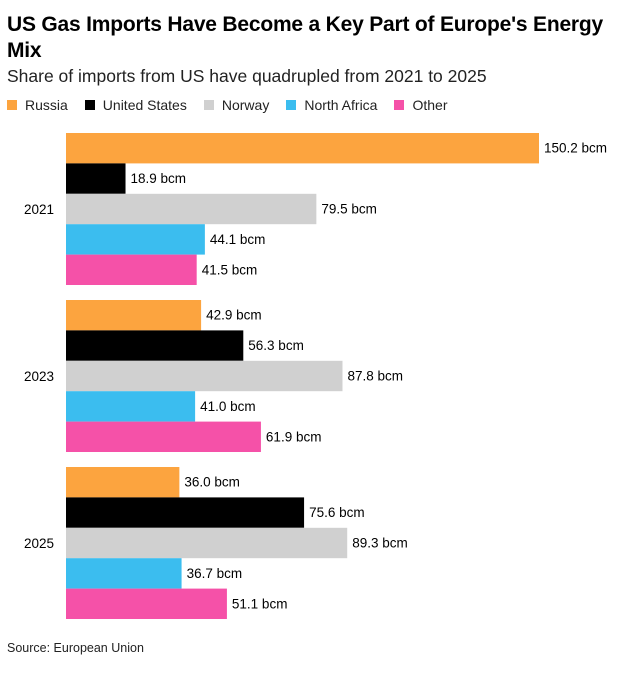 The height and width of the screenshot is (680, 623). I want to click on data-label-north-africa-2023: 41.0 bcm, so click(228, 406).